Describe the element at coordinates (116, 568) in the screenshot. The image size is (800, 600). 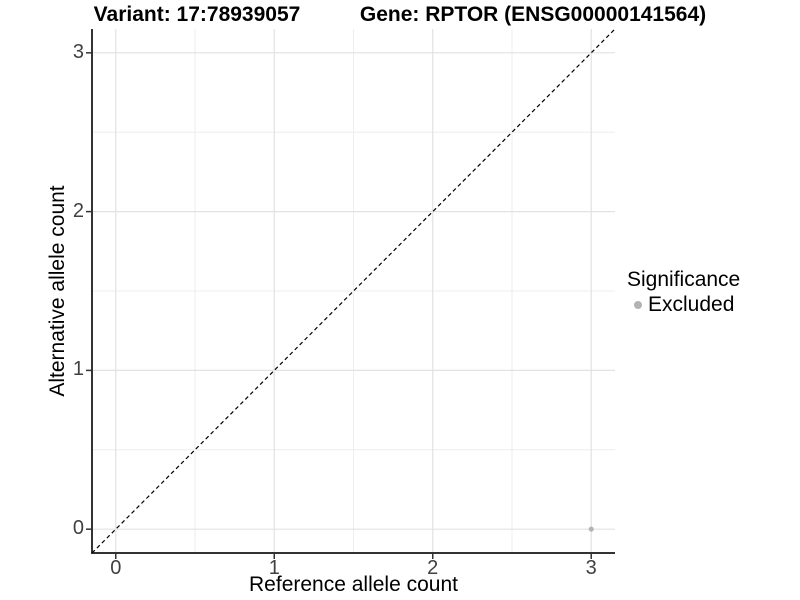
I see `x-tick-label-0: 0` at that location.